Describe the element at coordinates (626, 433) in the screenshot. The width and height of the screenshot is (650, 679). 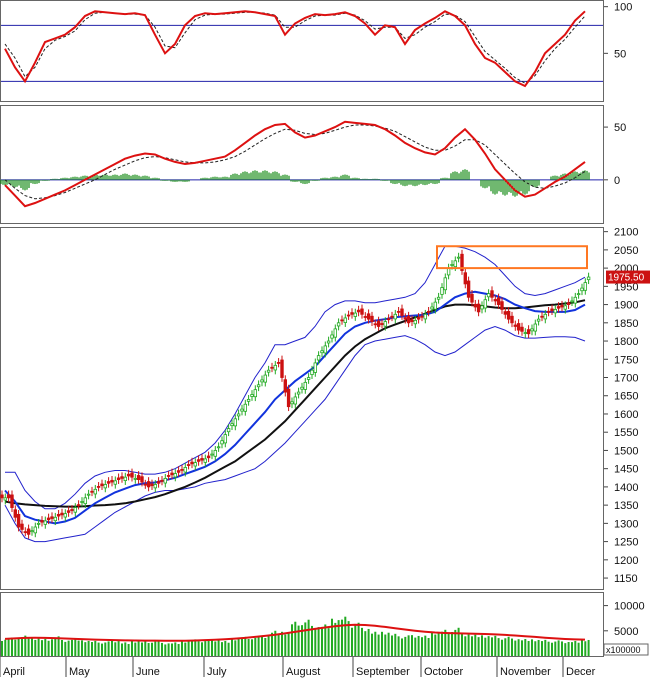
I see `price-tick-label: 1550` at that location.